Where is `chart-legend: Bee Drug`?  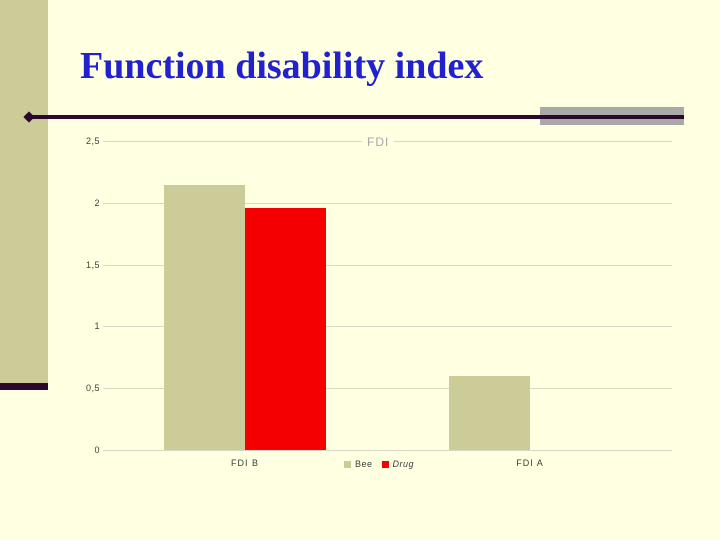 chart-legend: Bee Drug is located at coordinates (383, 464).